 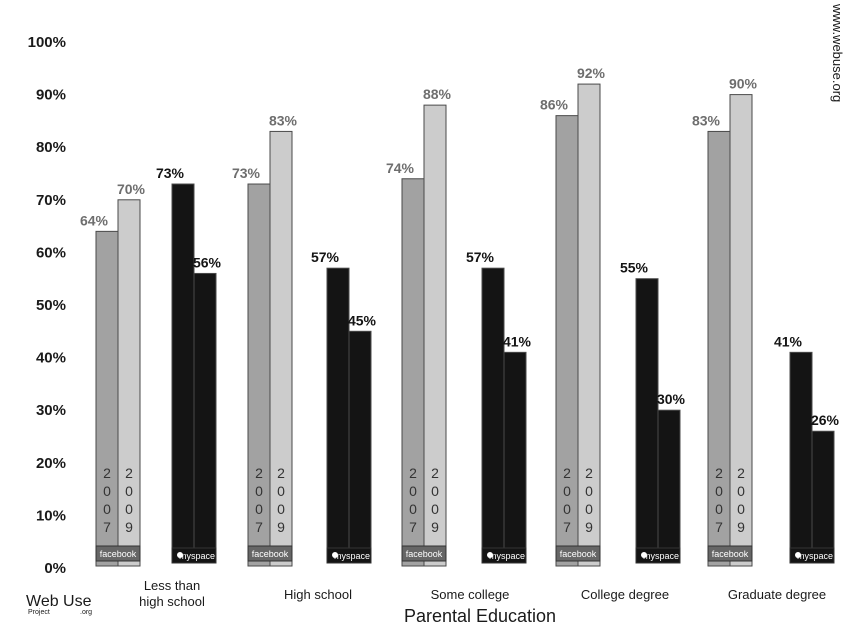 I want to click on y-tick-label: 0%, so click(x=55, y=568).